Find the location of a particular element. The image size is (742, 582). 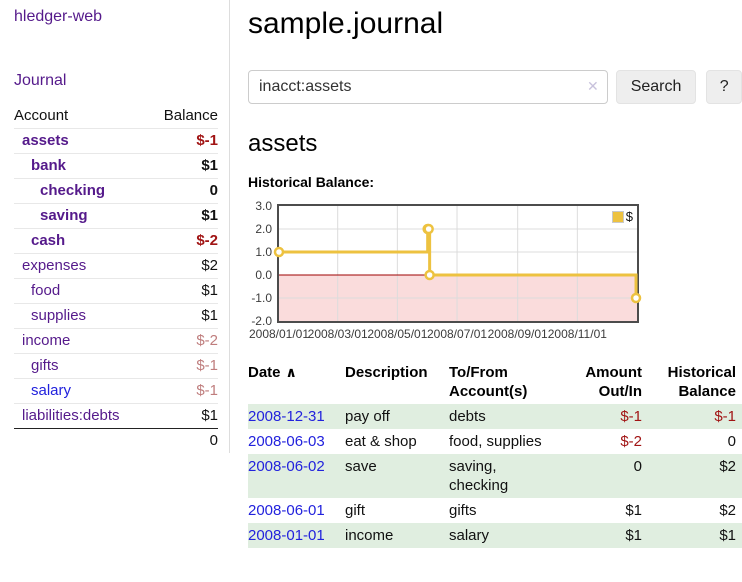

account-link: checking is located at coordinates (73, 190).